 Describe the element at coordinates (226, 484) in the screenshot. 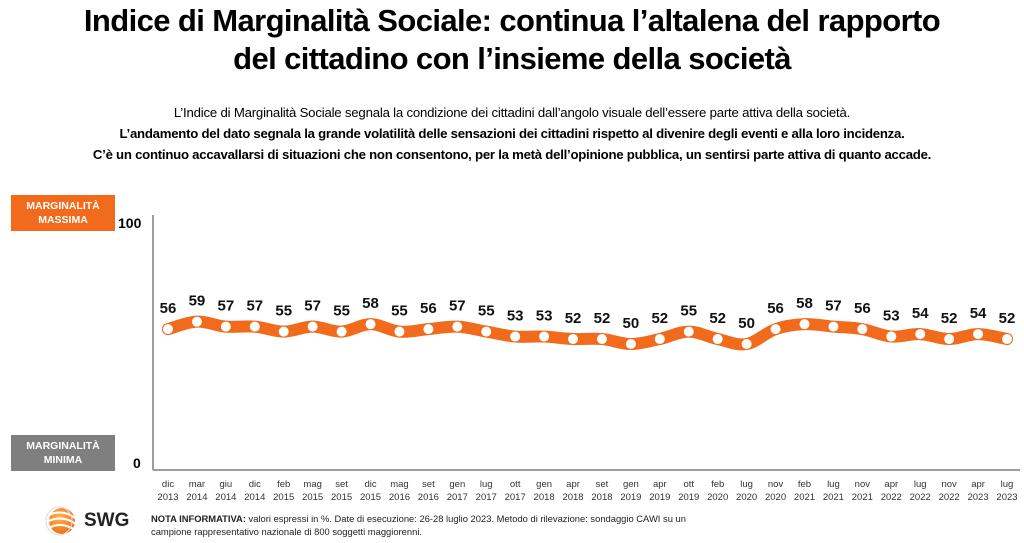

I see `x-tick-label-month: giu` at that location.